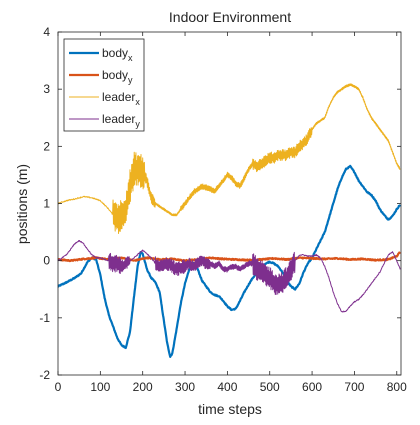 This screenshot has width=420, height=425. Describe the element at coordinates (46, 261) in the screenshot. I see `y-tick-label: 0` at that location.